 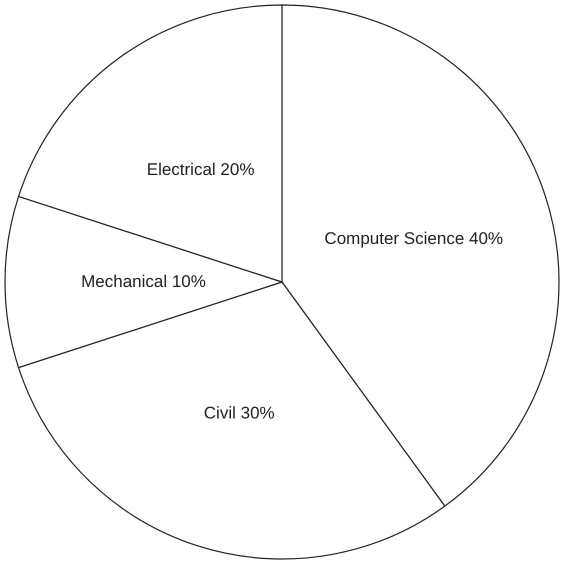 I want to click on slice-label: Mechanical 10%, so click(x=143, y=281).